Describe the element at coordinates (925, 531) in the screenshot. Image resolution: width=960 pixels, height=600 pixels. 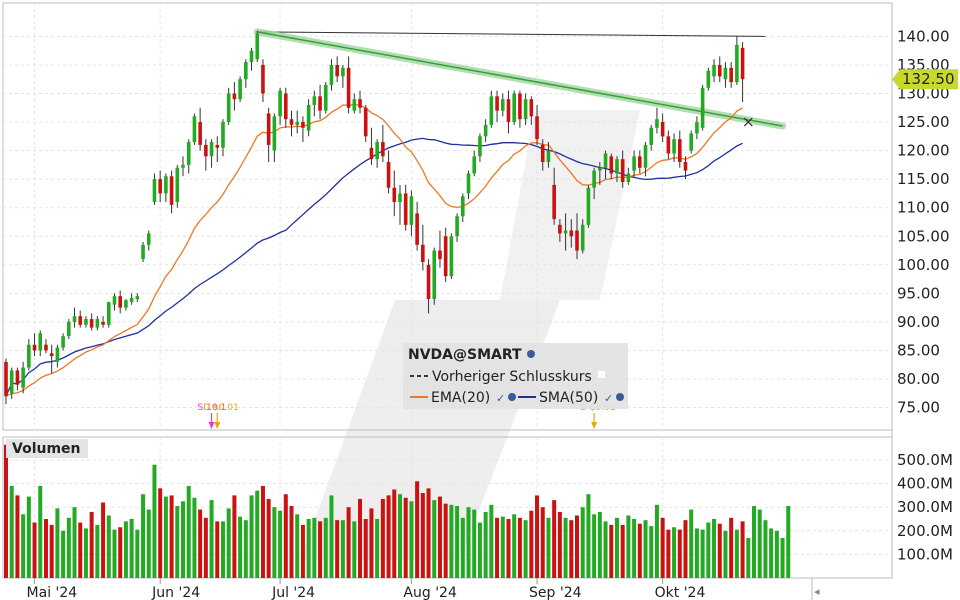
I see `volume-tick-label: 200.0M` at that location.